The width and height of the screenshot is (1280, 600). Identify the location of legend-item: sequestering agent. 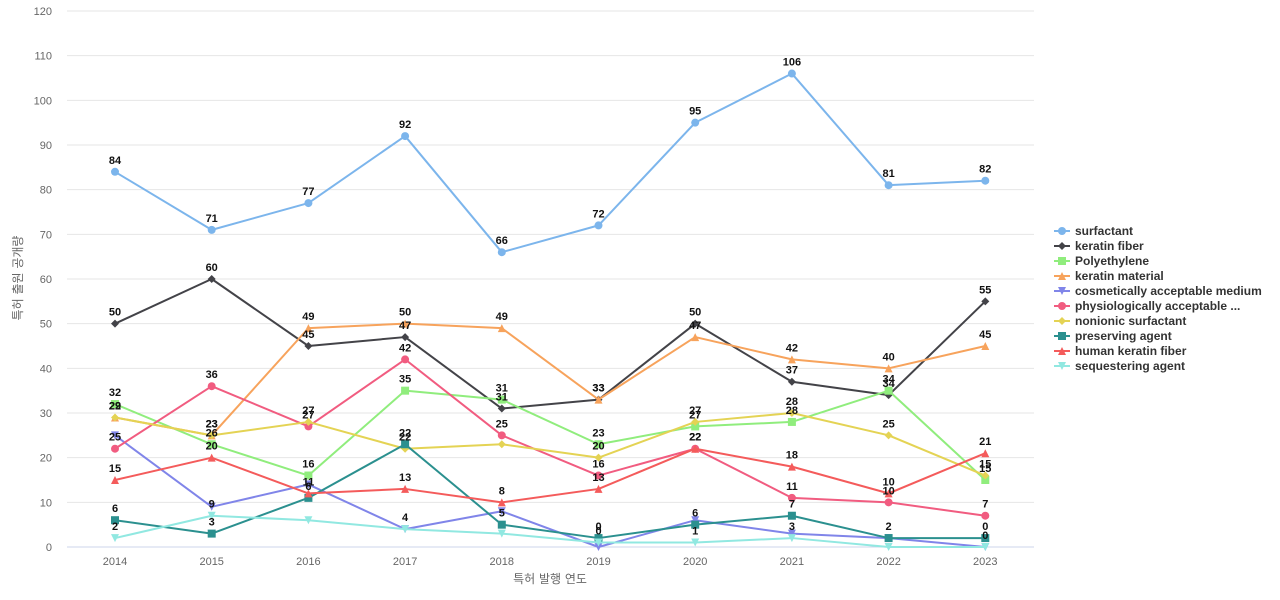
(1119, 366).